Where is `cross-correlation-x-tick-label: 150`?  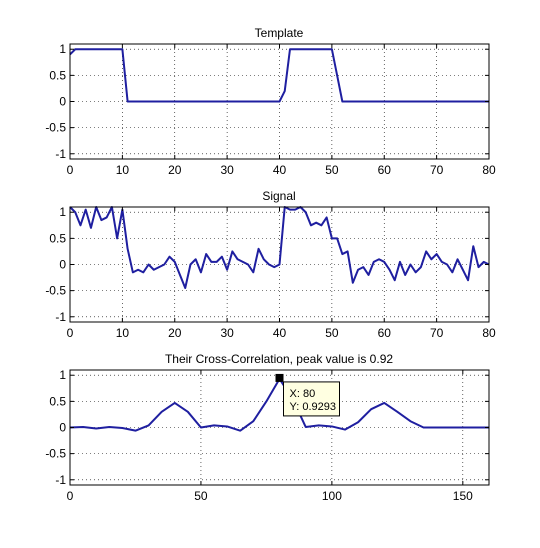 cross-correlation-x-tick-label: 150 is located at coordinates (463, 496).